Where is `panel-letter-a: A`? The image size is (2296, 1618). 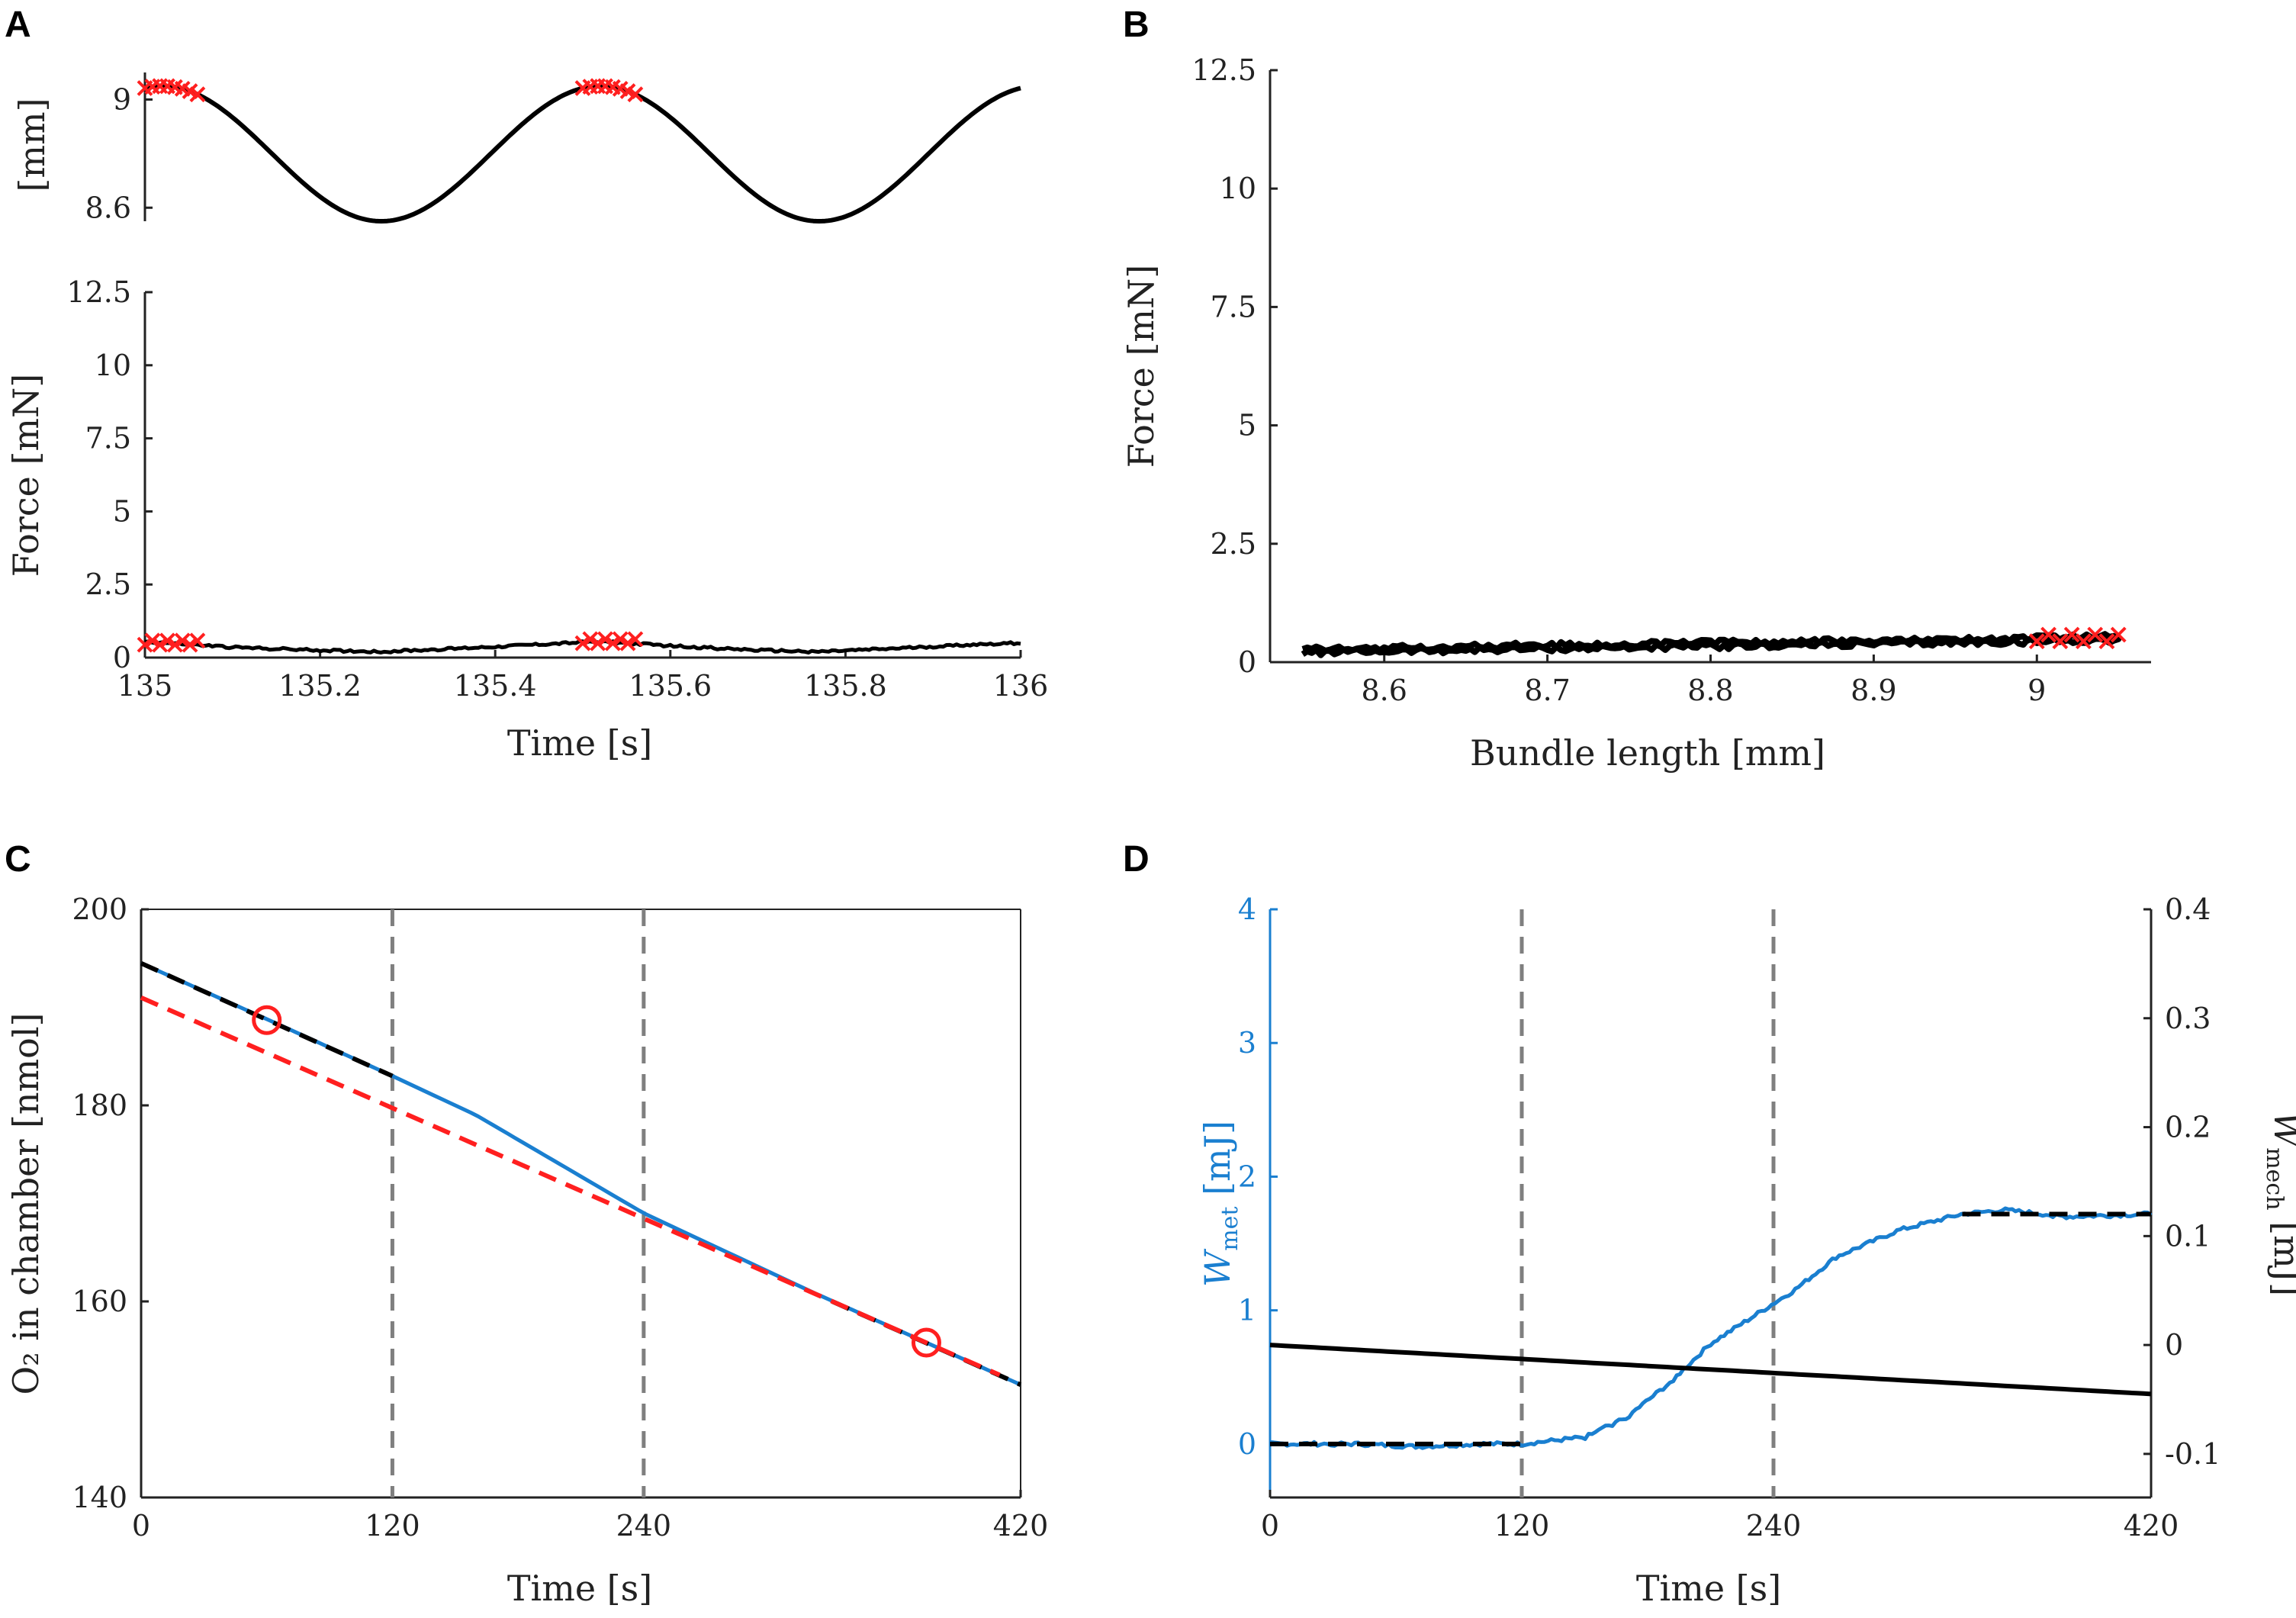
panel-letter-a: A is located at coordinates (18, 25).